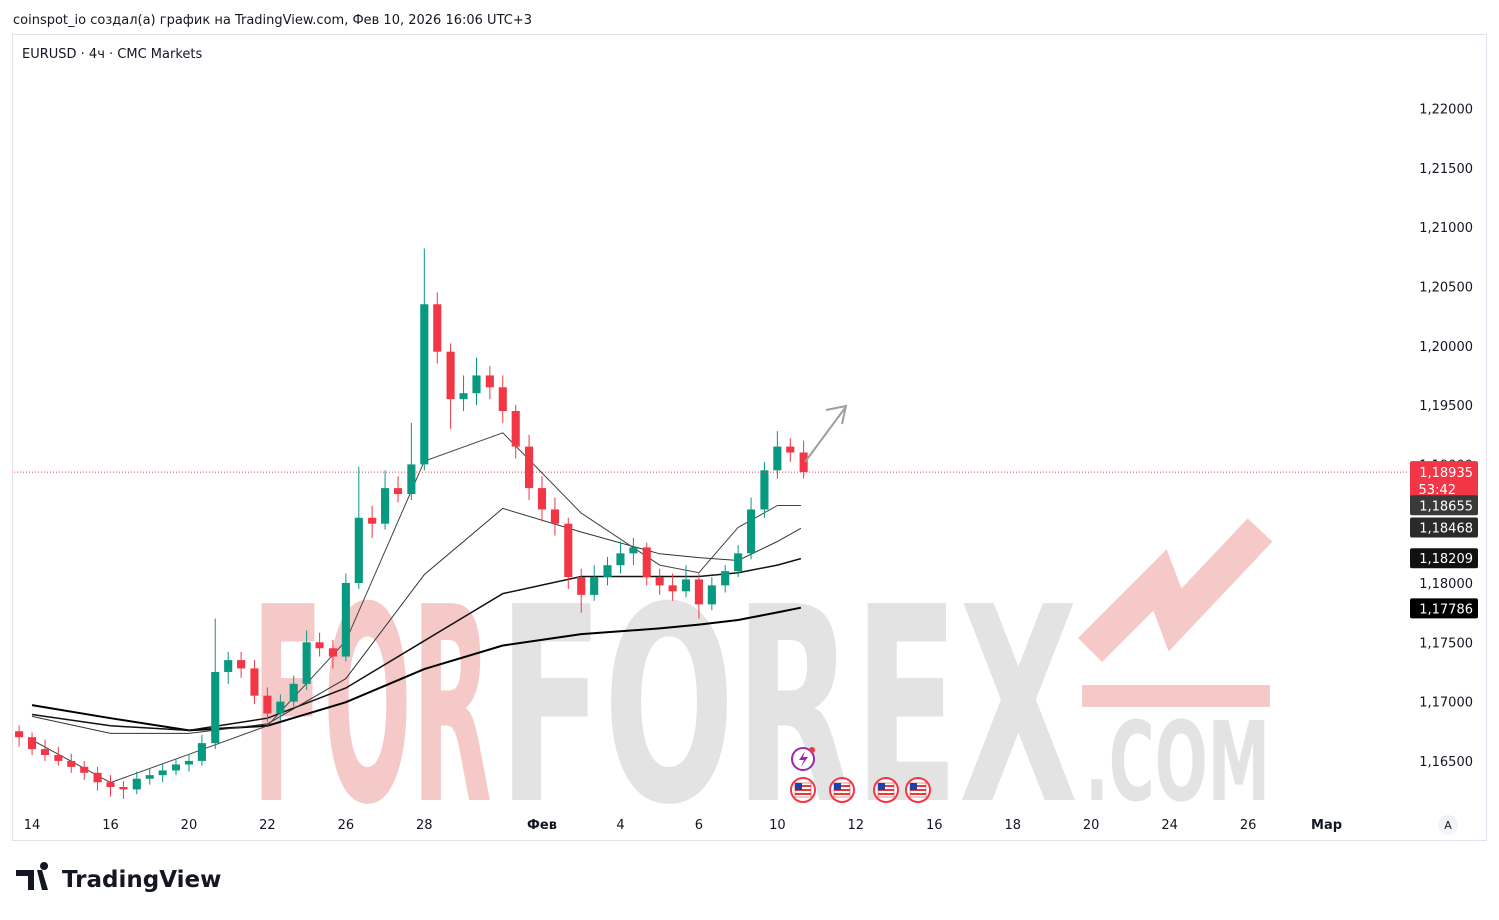  What do you see at coordinates (1446, 528) in the screenshot?
I see `price-label: 1,18468` at bounding box center [1446, 528].